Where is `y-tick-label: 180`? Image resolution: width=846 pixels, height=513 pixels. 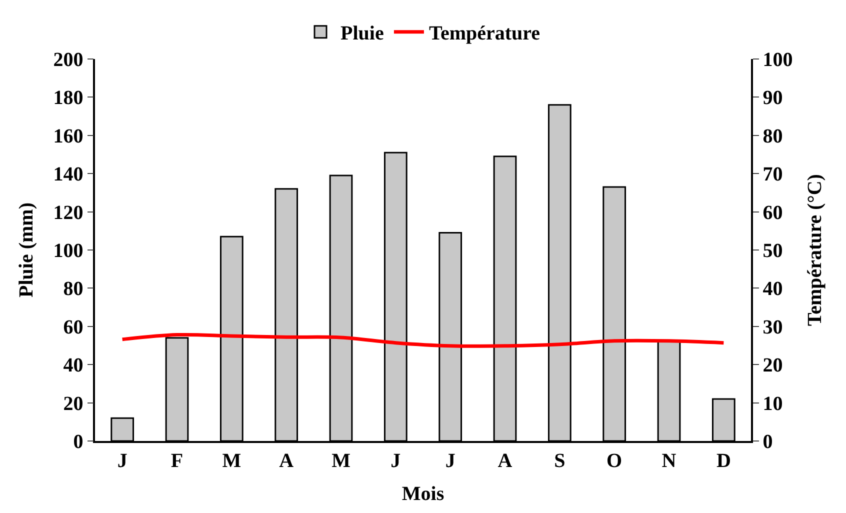
y-tick-label: 180 is located at coordinates (68, 98).